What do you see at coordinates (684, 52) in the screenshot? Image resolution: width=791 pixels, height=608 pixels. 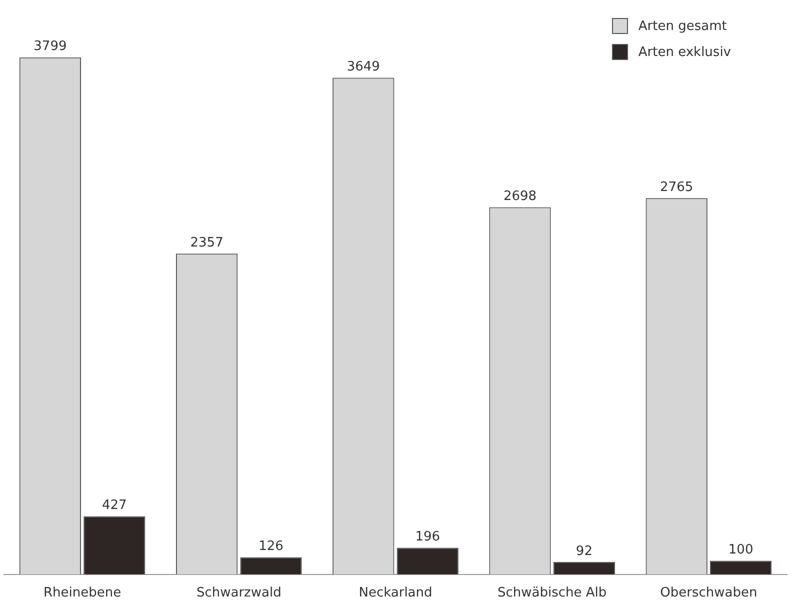 I see `legend-label: Arten exklusiv` at bounding box center [684, 52].